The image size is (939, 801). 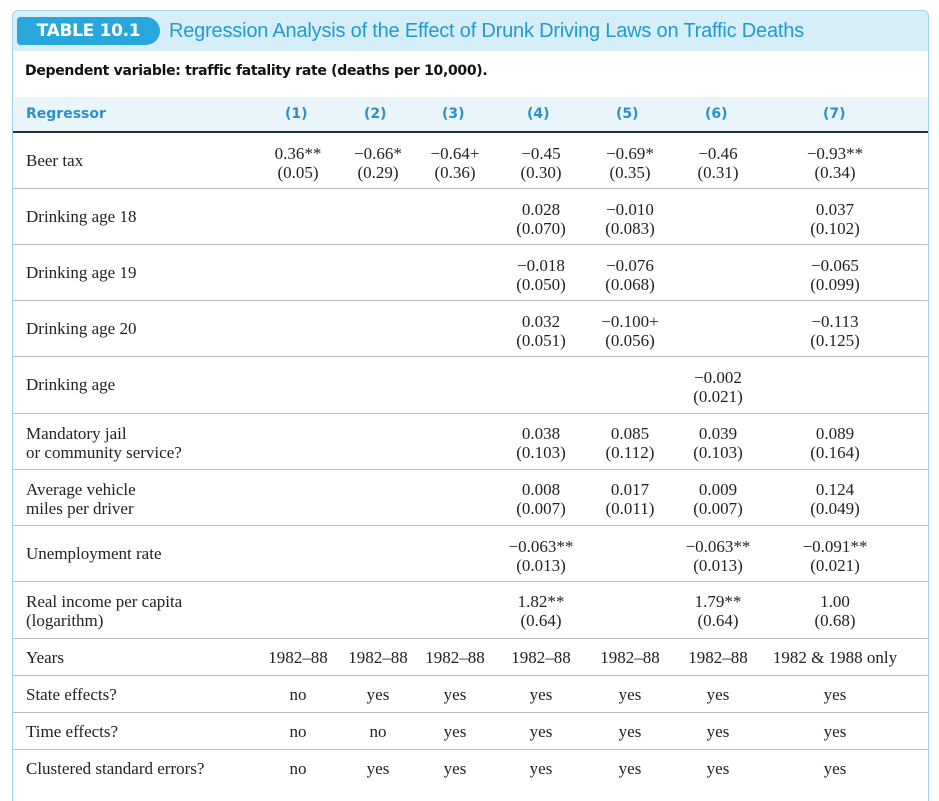 I want to click on coef: −0.69*, so click(x=630, y=153).